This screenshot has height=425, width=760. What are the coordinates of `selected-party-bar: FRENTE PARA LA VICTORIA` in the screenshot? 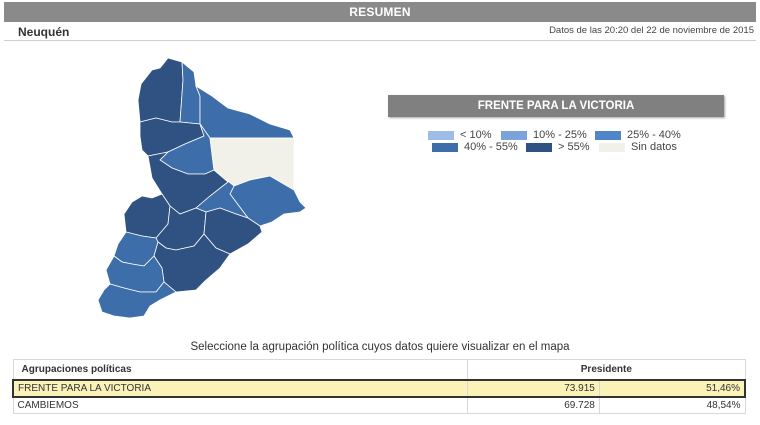 It's located at (556, 106).